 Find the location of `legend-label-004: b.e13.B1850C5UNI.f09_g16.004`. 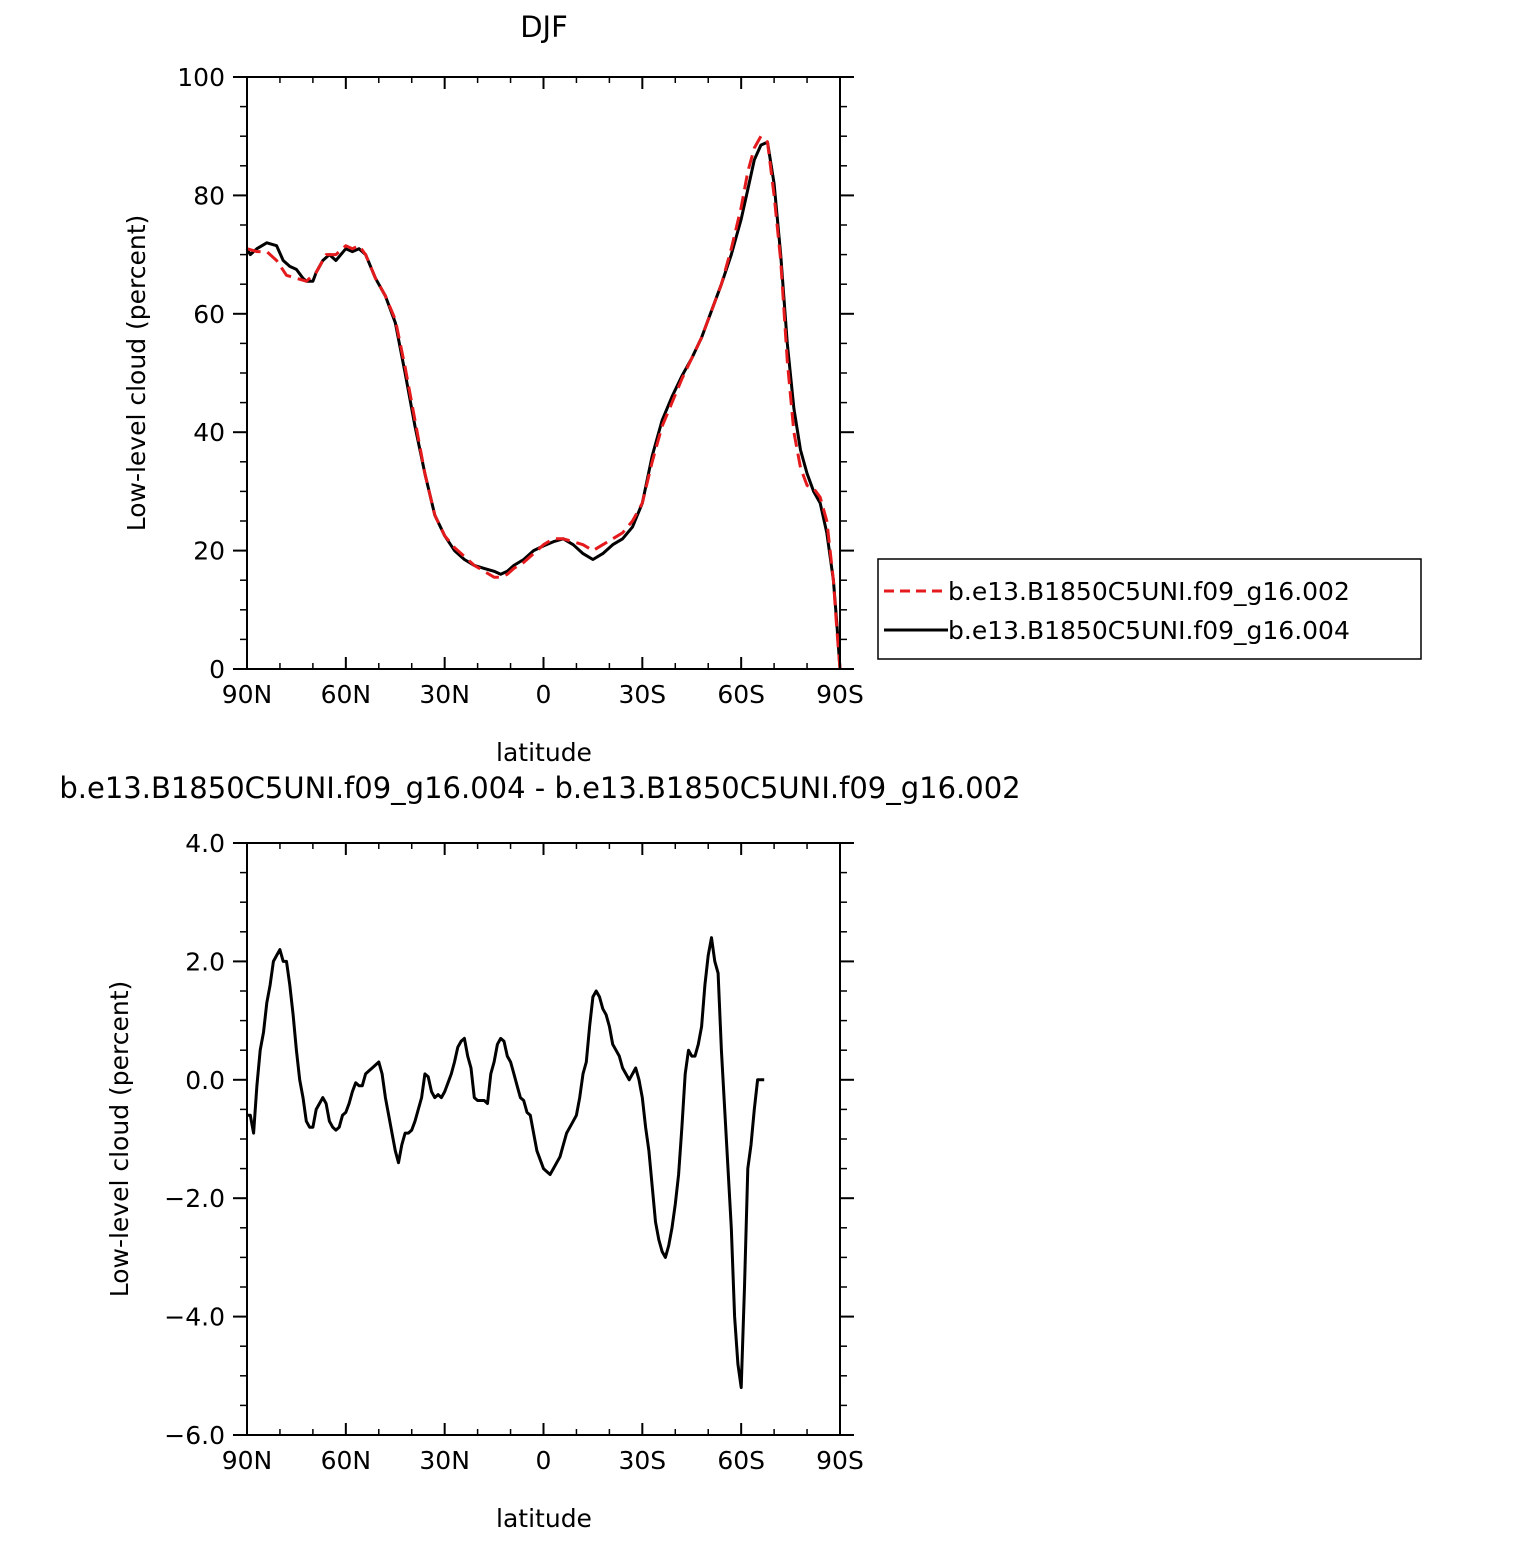

legend-label-004: b.e13.B1850C5UNI.f09_g16.004 is located at coordinates (1149, 630).